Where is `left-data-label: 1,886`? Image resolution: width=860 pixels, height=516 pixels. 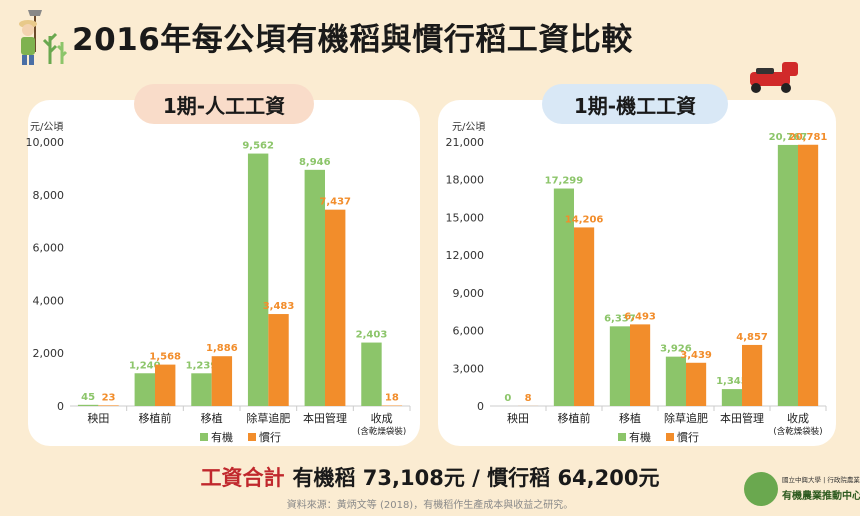 left-data-label: 1,886 is located at coordinates (222, 348).